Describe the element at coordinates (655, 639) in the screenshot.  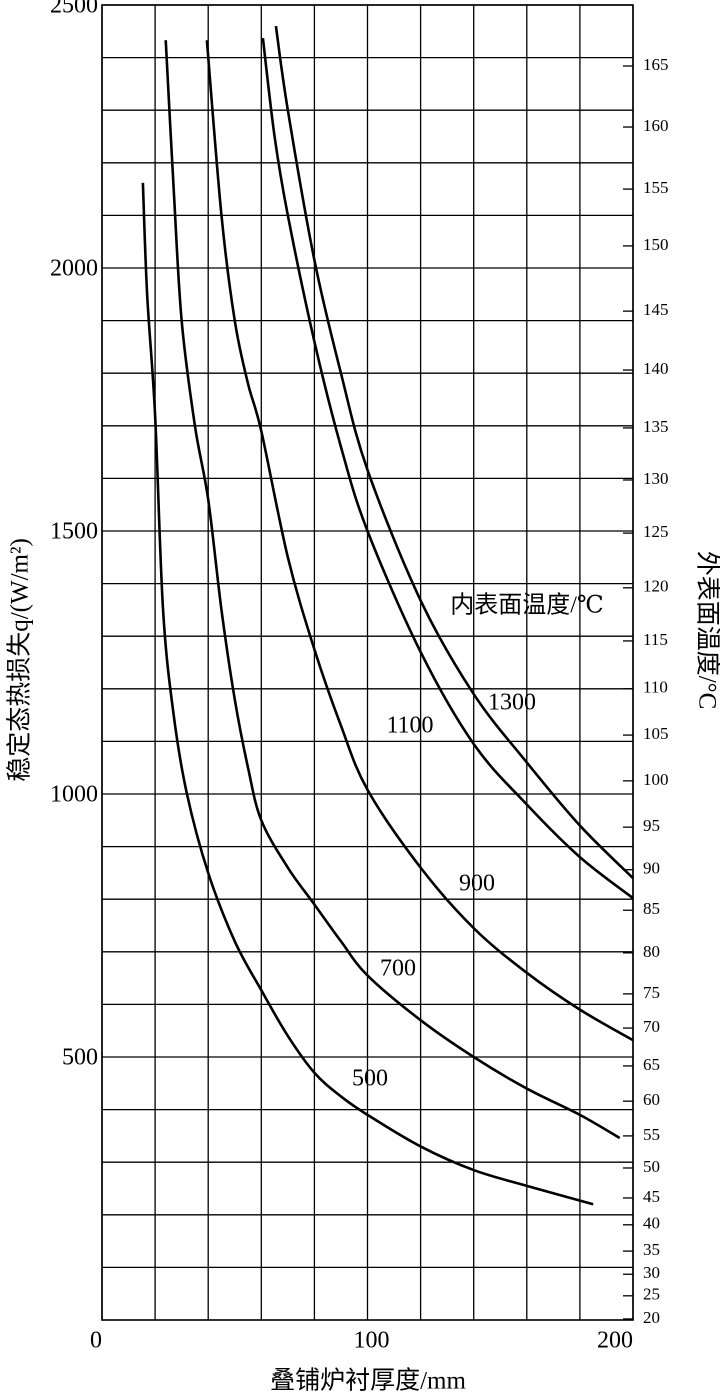
I see `y2-tick-label: 115` at that location.